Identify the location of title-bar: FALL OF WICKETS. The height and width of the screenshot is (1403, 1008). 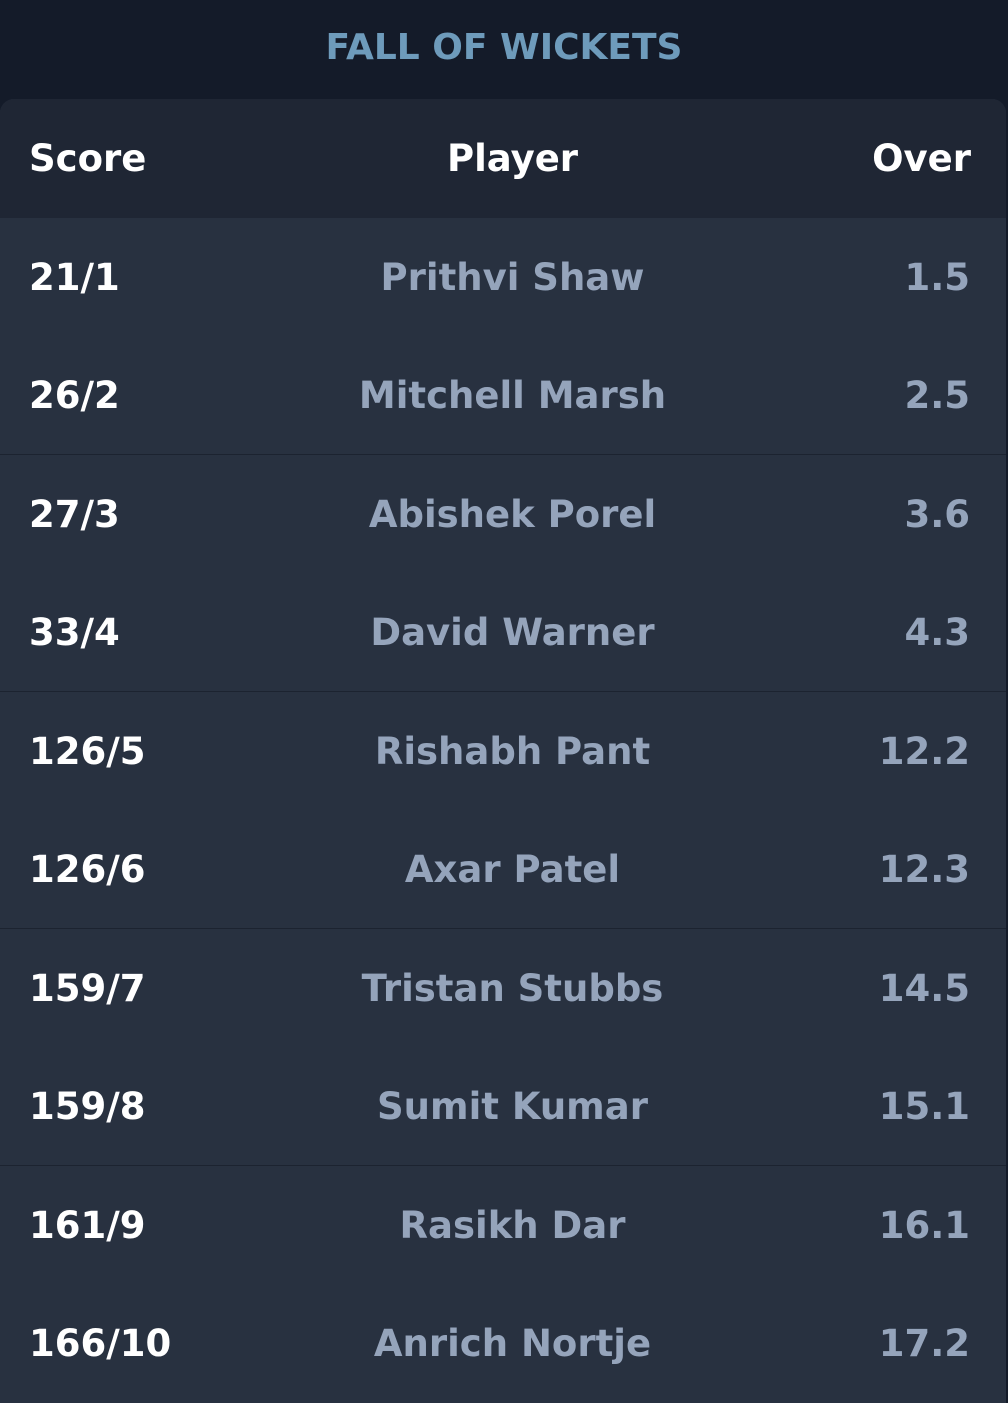
(504, 50).